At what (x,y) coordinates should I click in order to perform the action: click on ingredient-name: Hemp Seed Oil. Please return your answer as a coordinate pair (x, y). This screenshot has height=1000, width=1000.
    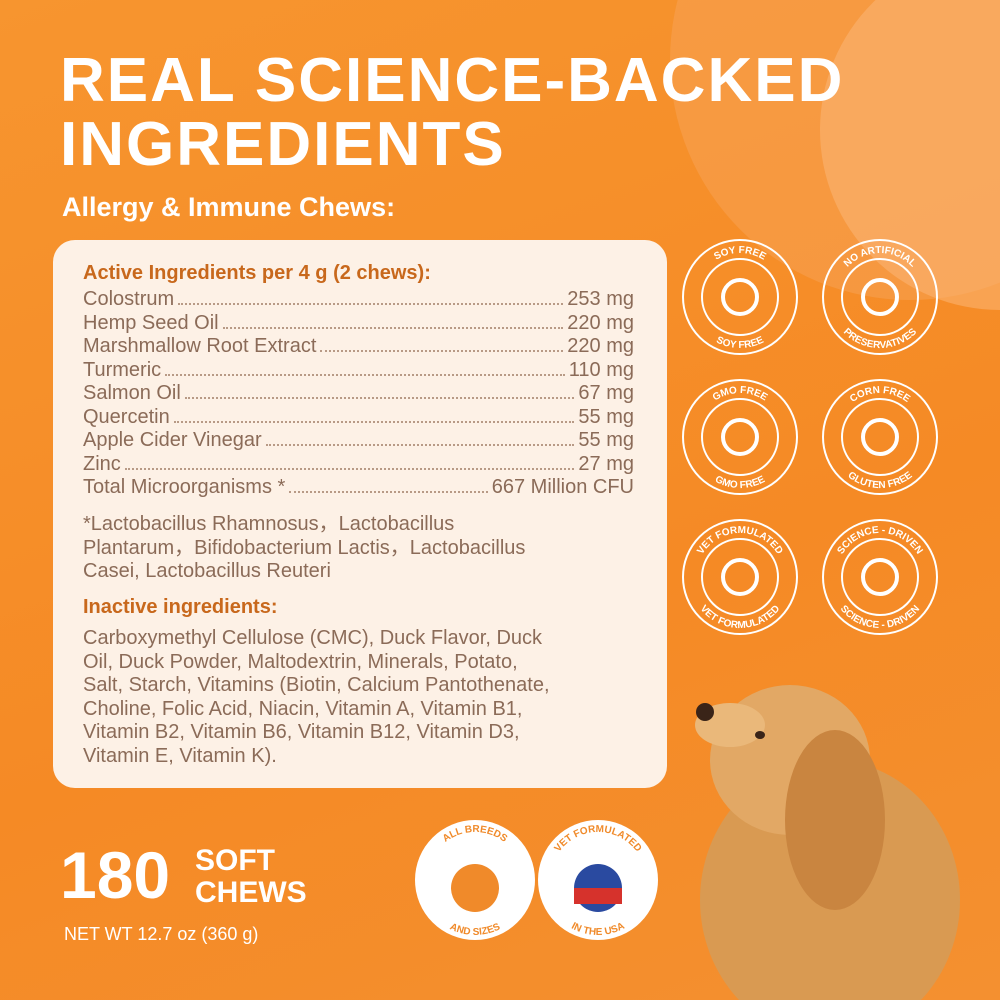
    Looking at the image, I should click on (151, 322).